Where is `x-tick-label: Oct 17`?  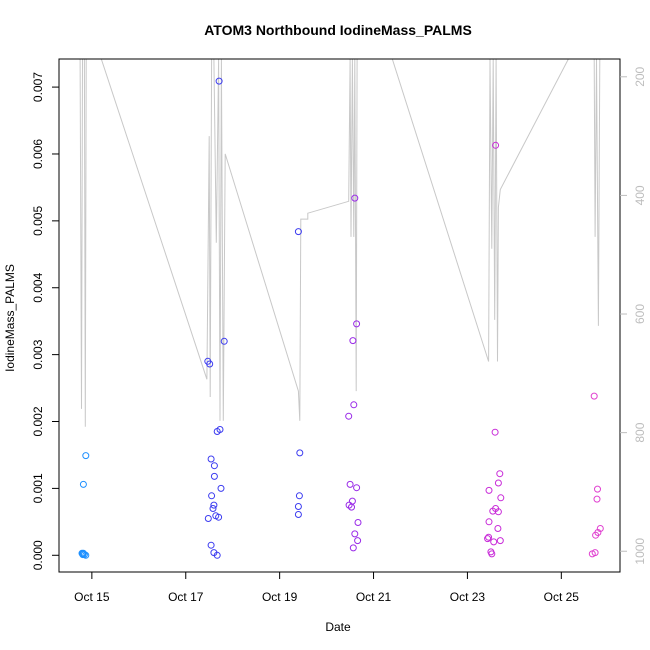 x-tick-label: Oct 17 is located at coordinates (186, 597).